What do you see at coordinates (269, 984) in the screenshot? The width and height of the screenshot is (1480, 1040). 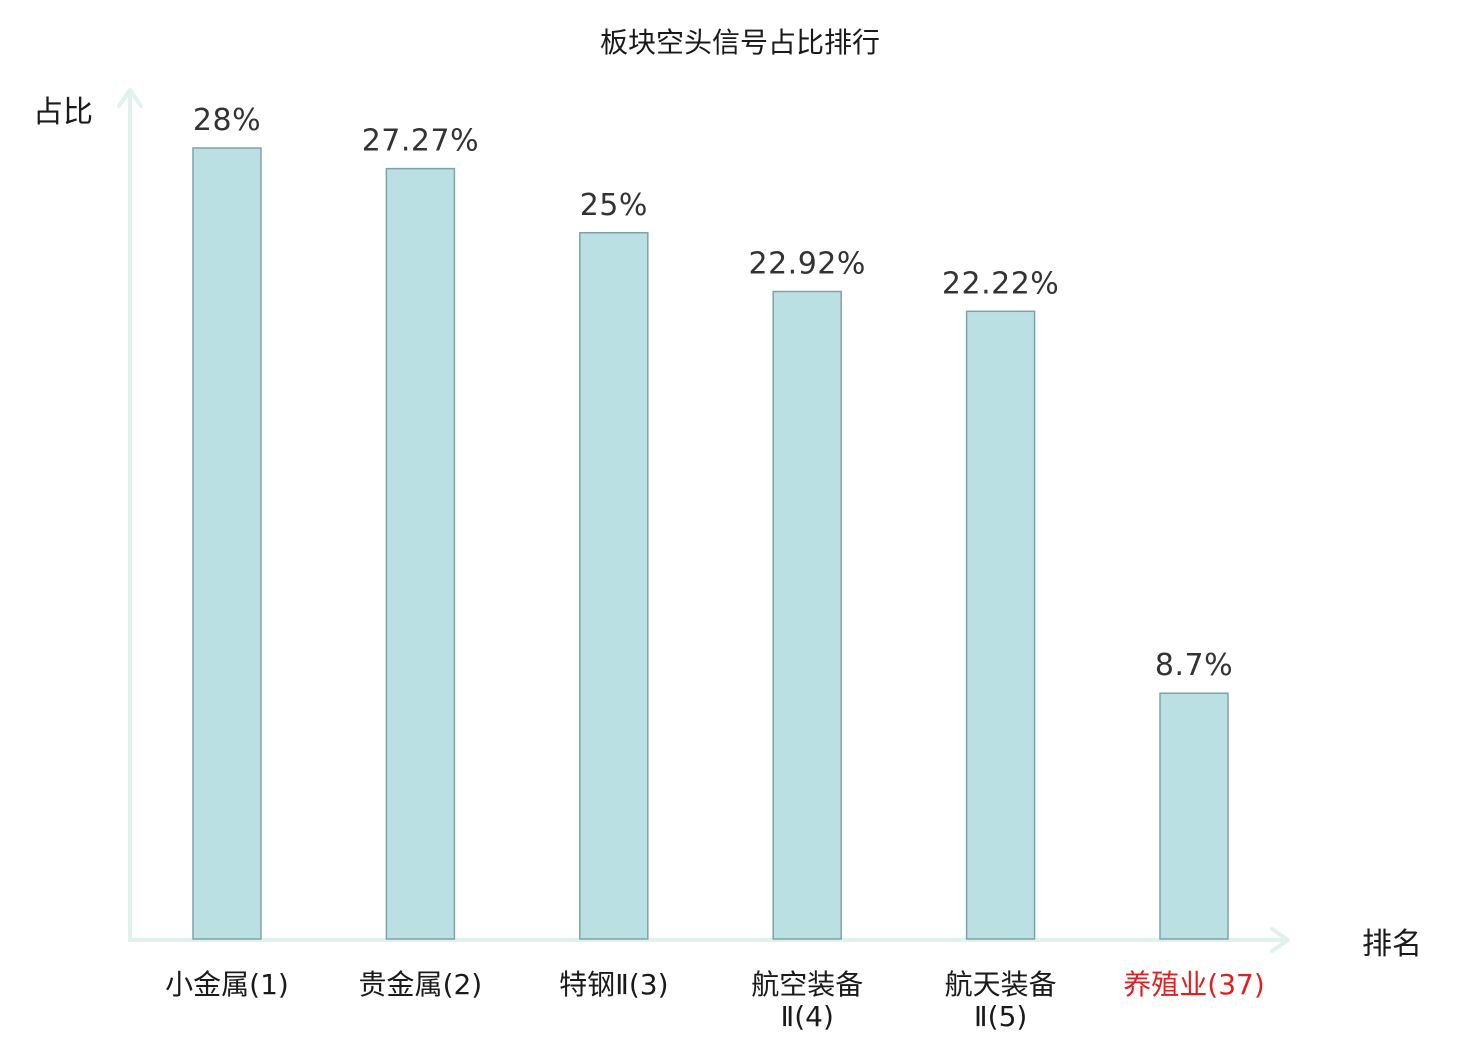 I see `category-rank: (1)` at bounding box center [269, 984].